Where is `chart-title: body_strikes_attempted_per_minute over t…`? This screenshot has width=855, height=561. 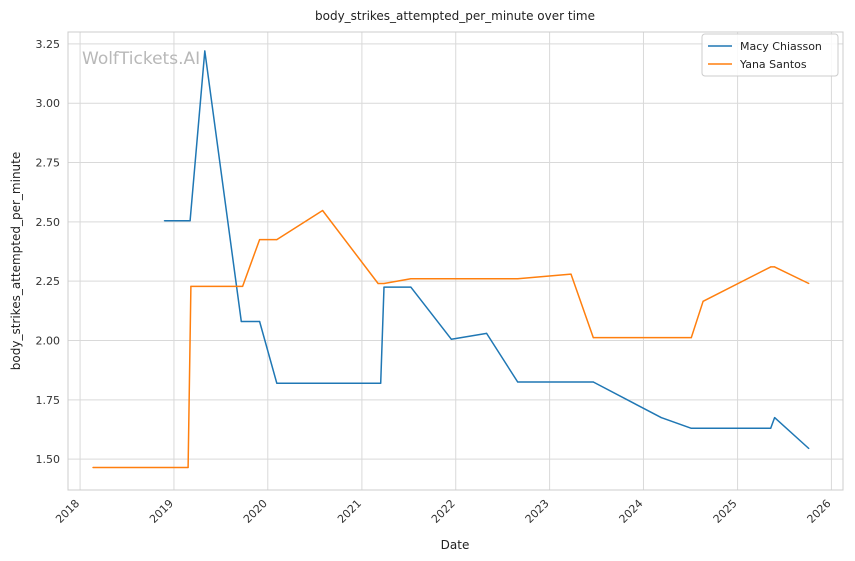
chart-title: body_strikes_attempted_per_minute over t… is located at coordinates (455, 16).